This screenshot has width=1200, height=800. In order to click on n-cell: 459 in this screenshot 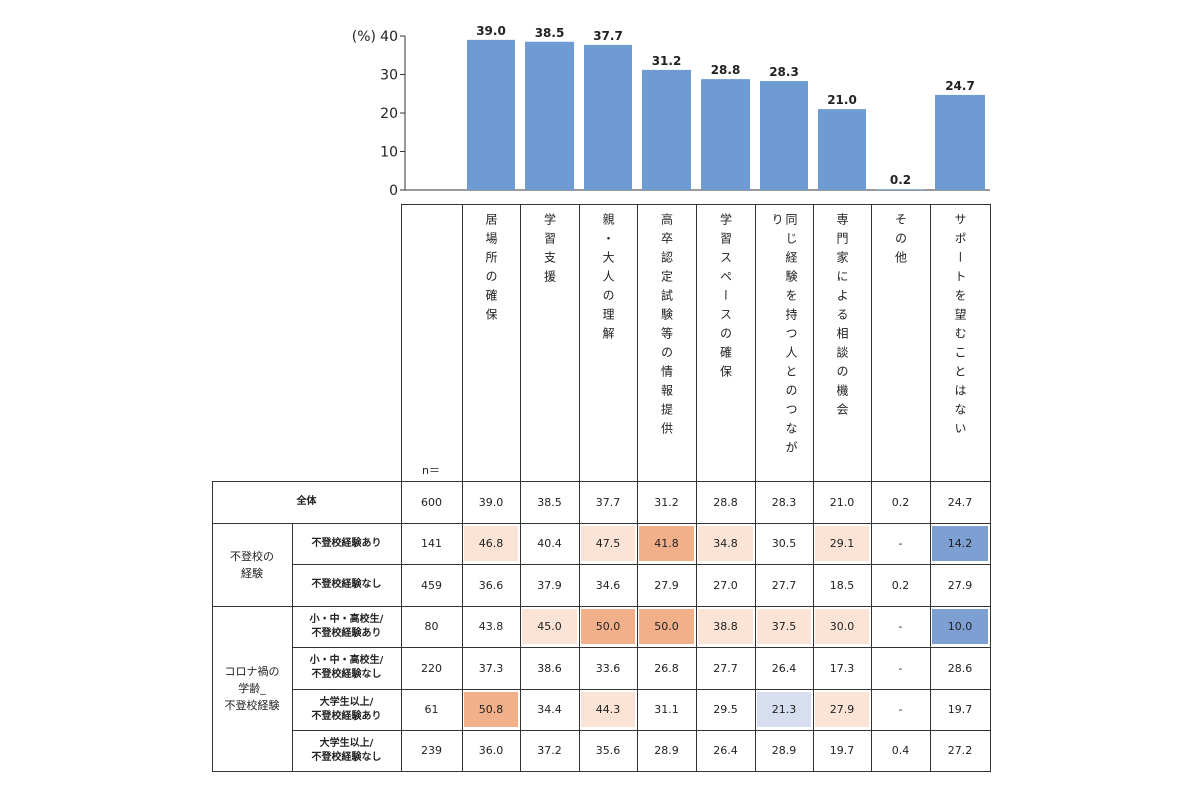, I will do `click(431, 585)`.